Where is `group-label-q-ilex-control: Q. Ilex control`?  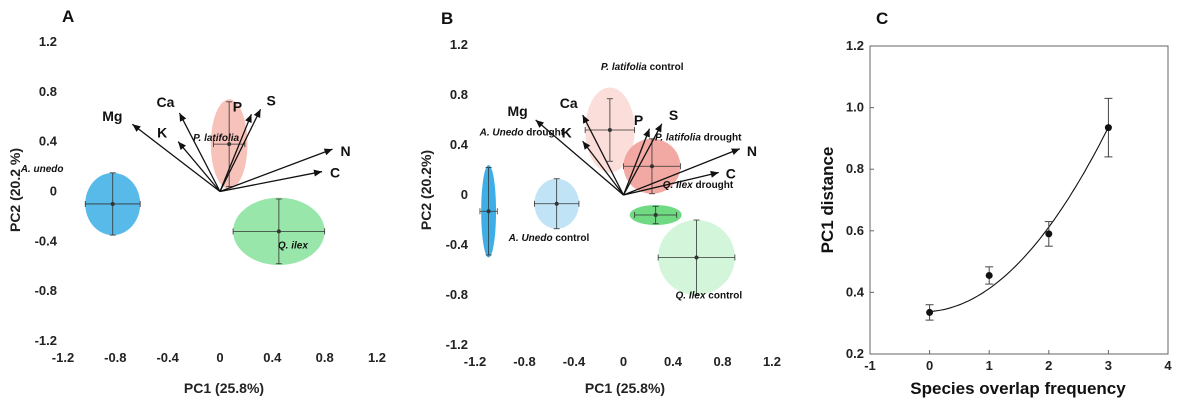 group-label-q-ilex-control: Q. Ilex control is located at coordinates (709, 296).